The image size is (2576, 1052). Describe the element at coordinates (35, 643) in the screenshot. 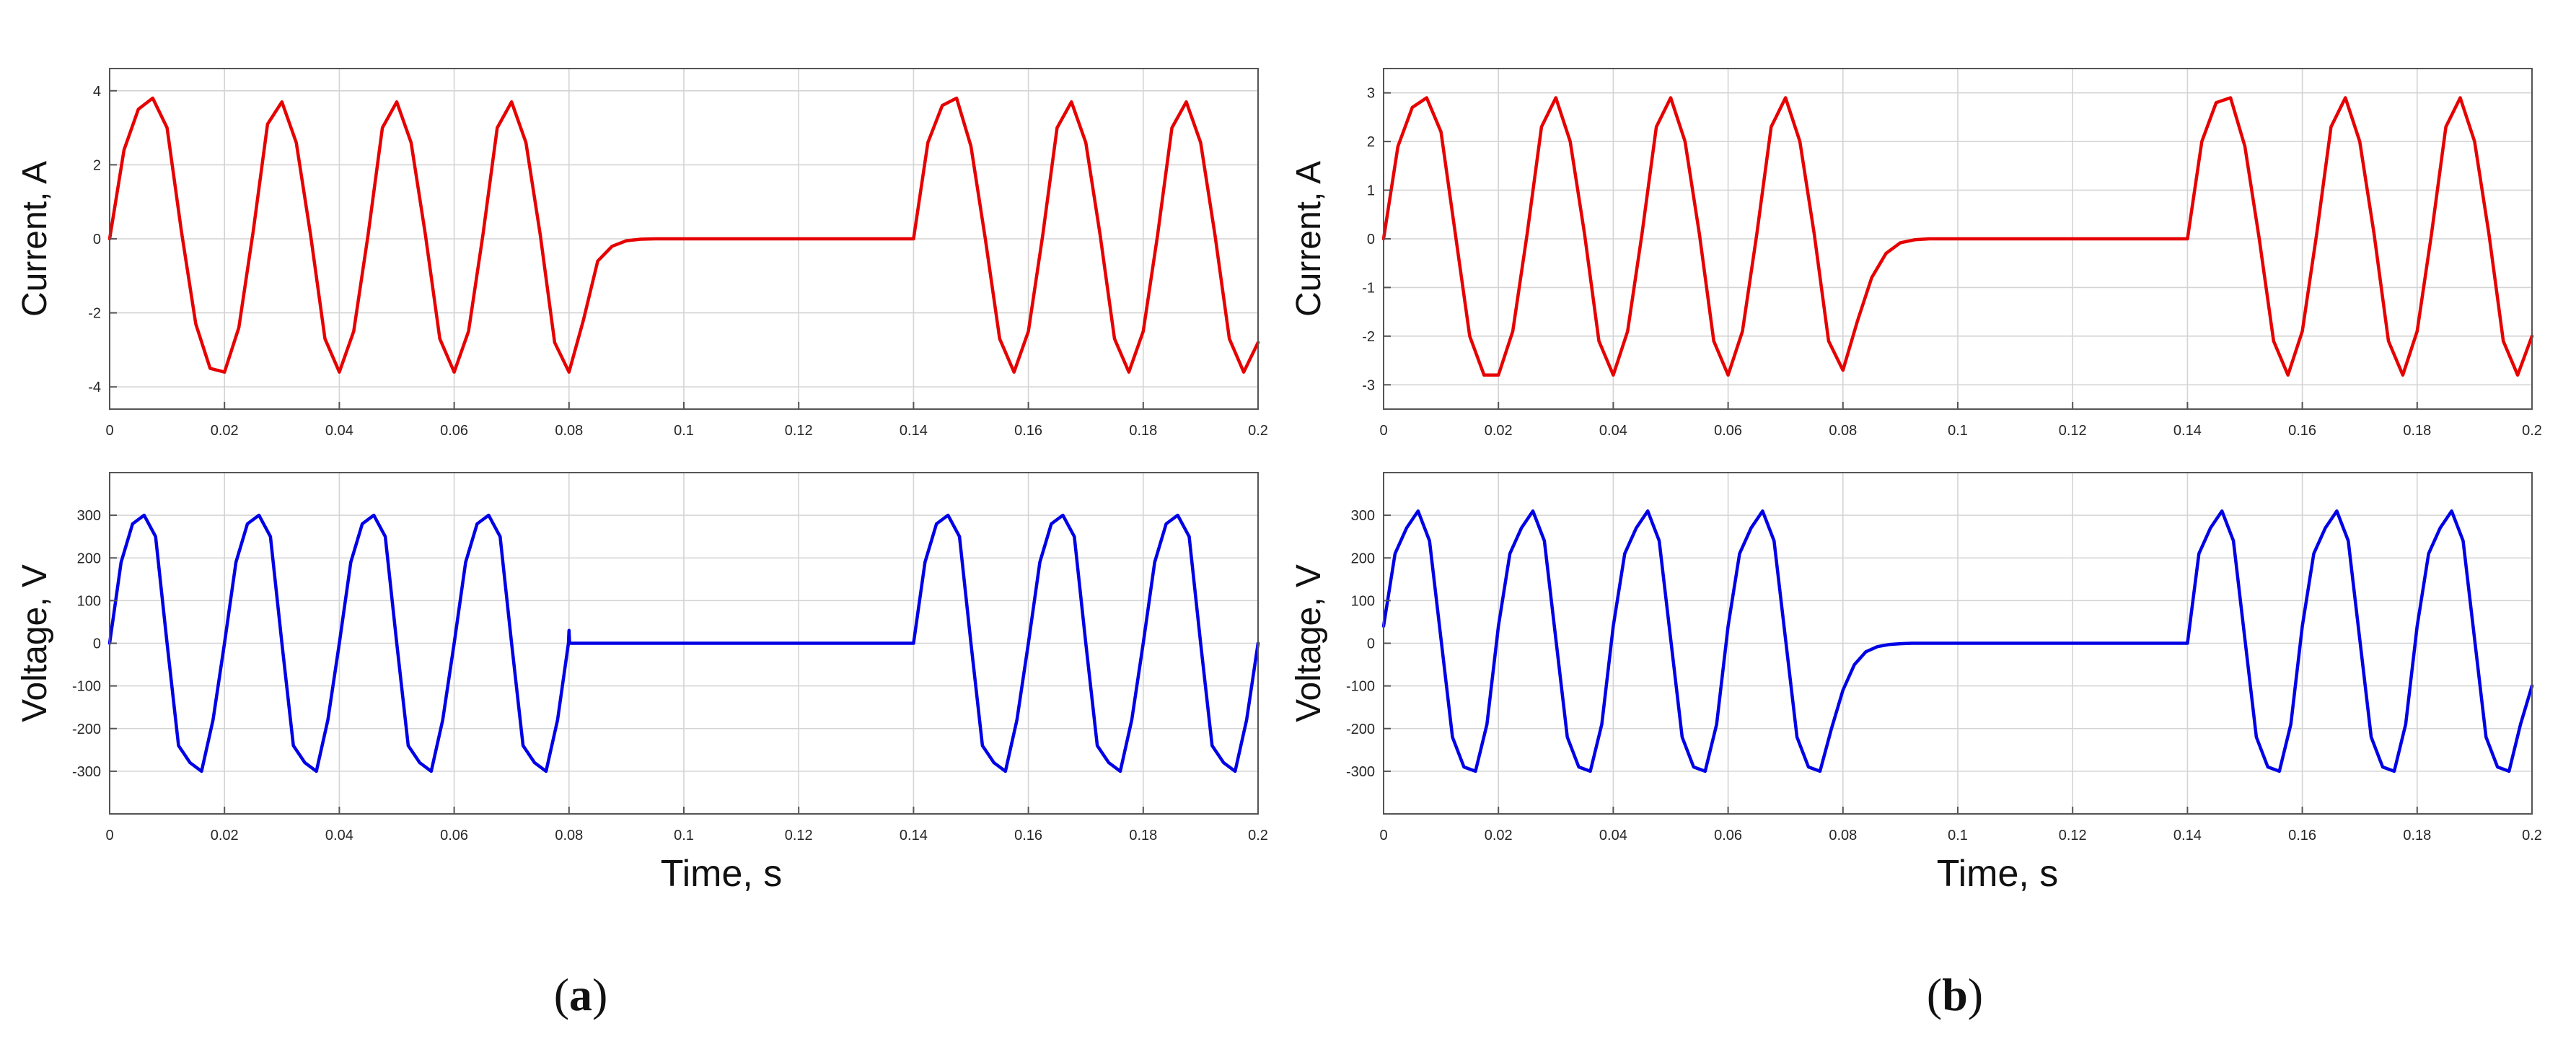

I see `y-axis-label-a-voltage: Voltage, V` at that location.